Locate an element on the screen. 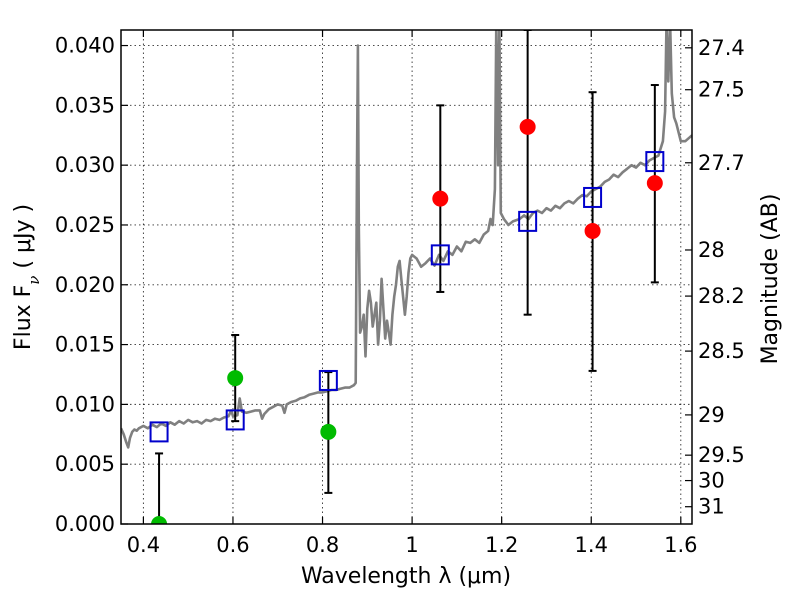 The height and width of the screenshot is (600, 800). y-axis-title-main: Flux F is located at coordinates (23, 317).